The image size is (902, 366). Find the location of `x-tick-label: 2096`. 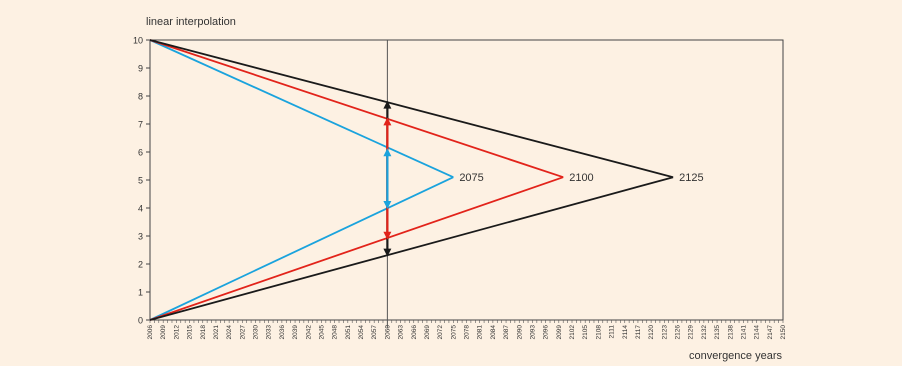

x-tick-label: 2096 is located at coordinates (546, 332).